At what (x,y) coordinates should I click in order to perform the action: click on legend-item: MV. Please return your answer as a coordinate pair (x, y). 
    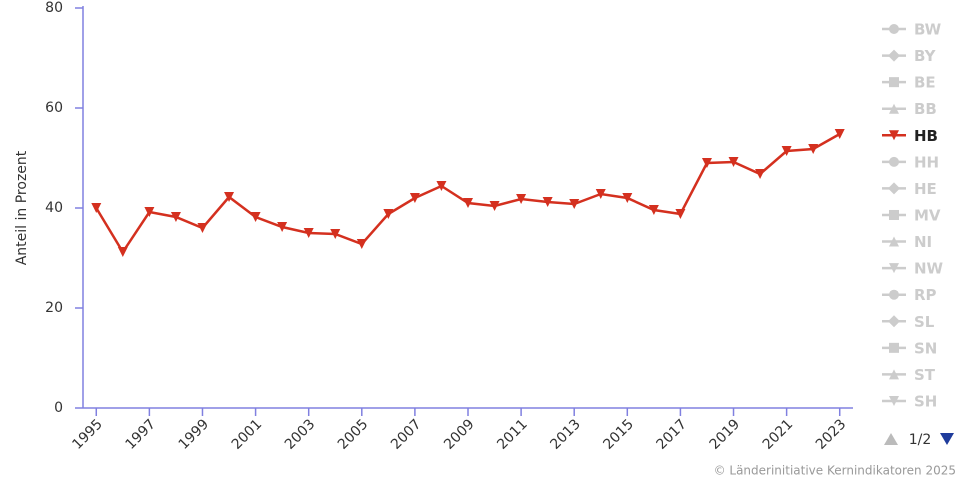
    Looking at the image, I should click on (927, 215).